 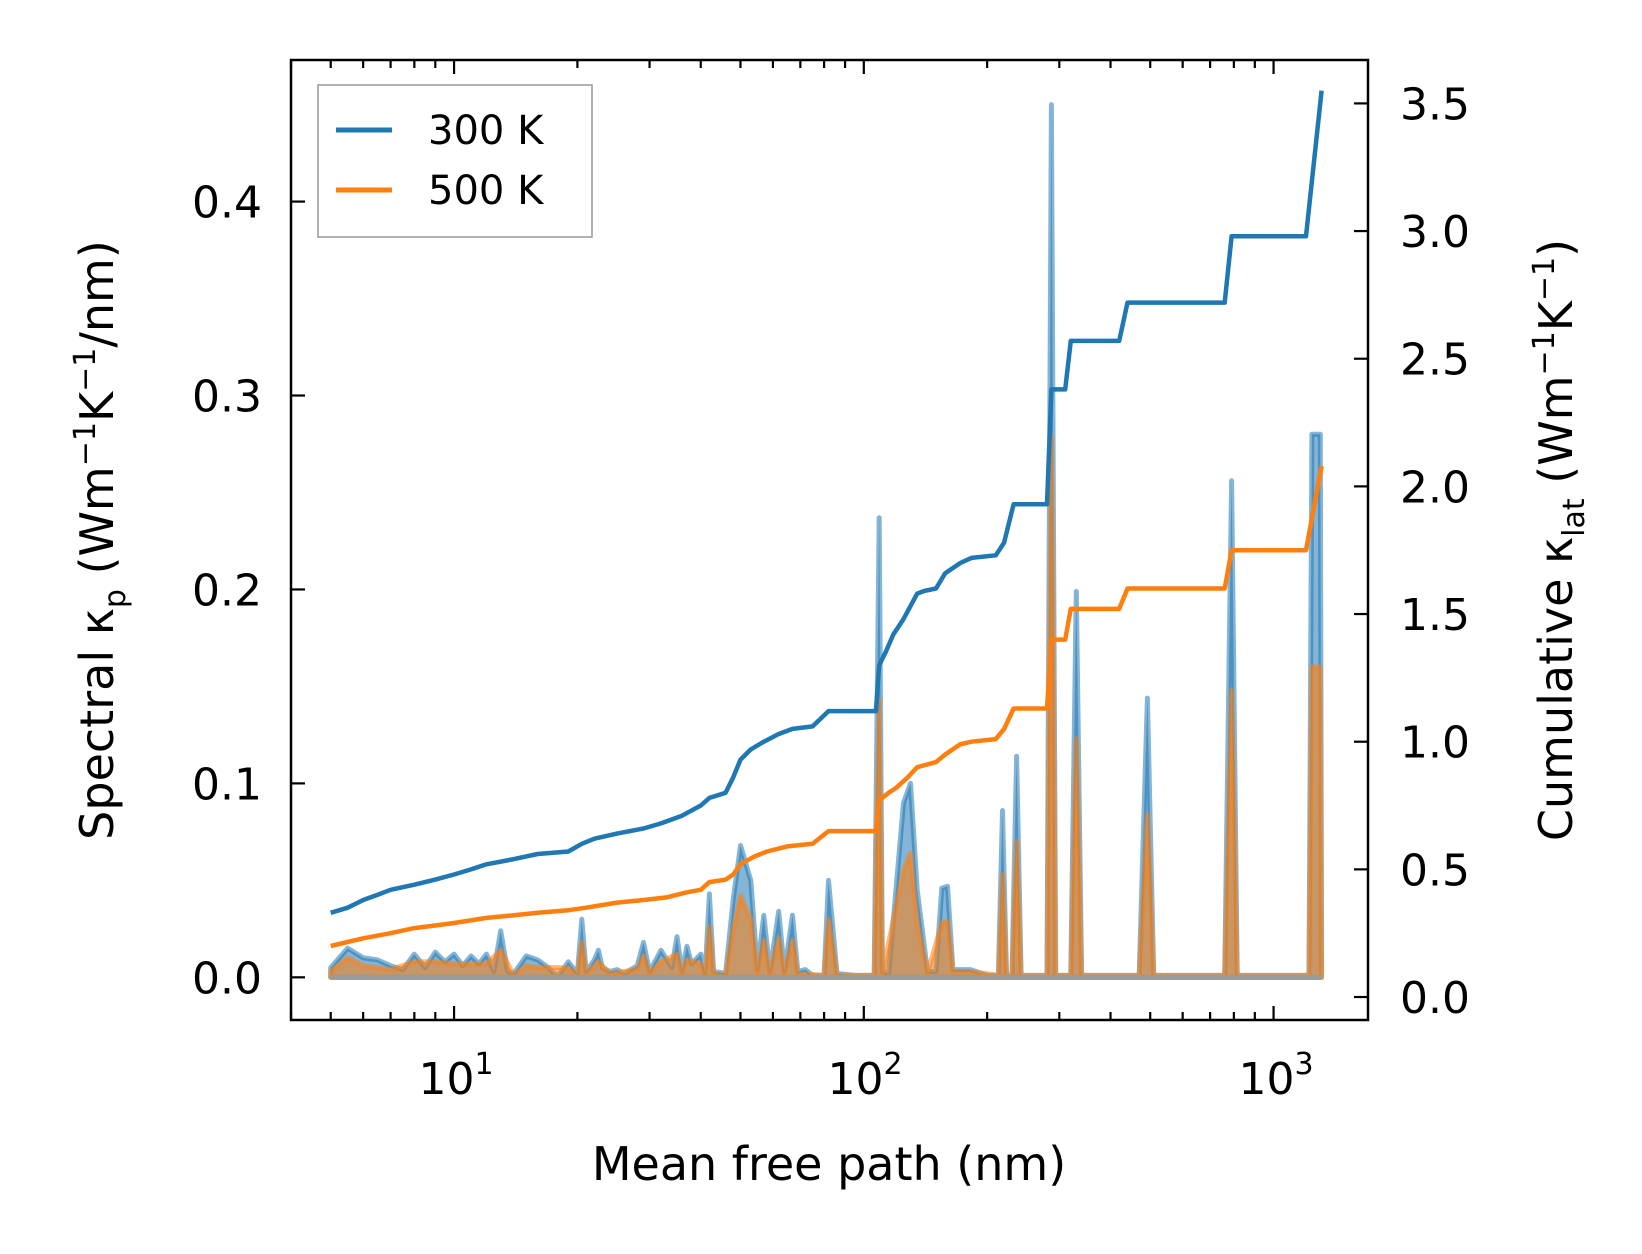 I want to click on y-left-tick-label: 0.3, so click(x=227, y=397).